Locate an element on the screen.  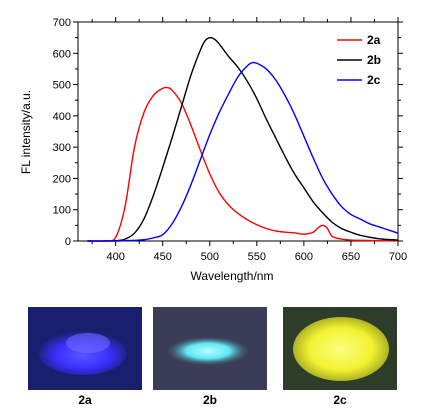
photo-2b-image is located at coordinates (210, 348).